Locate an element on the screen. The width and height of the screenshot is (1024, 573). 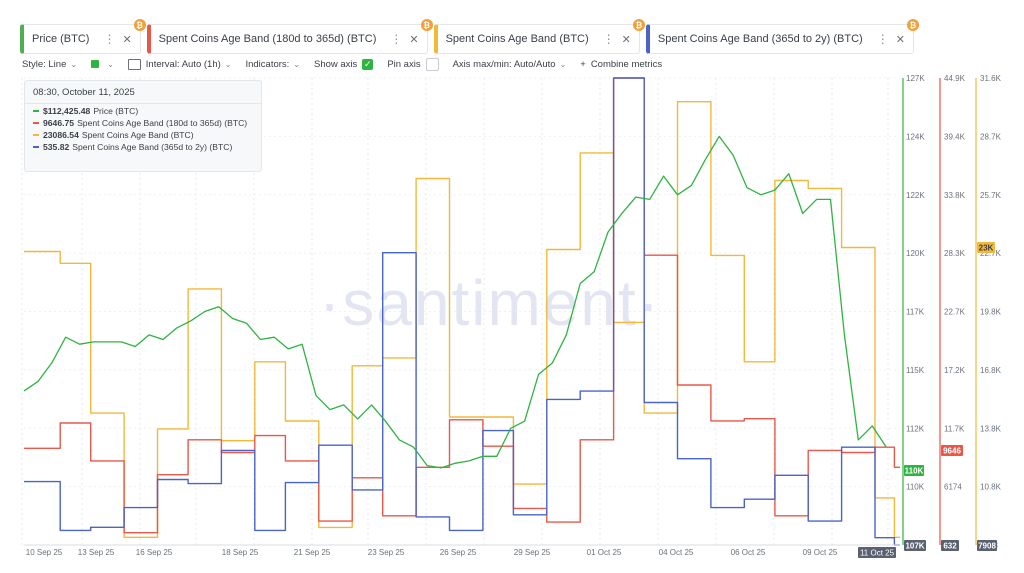
band180-current-badge-bg is located at coordinates (952, 450).